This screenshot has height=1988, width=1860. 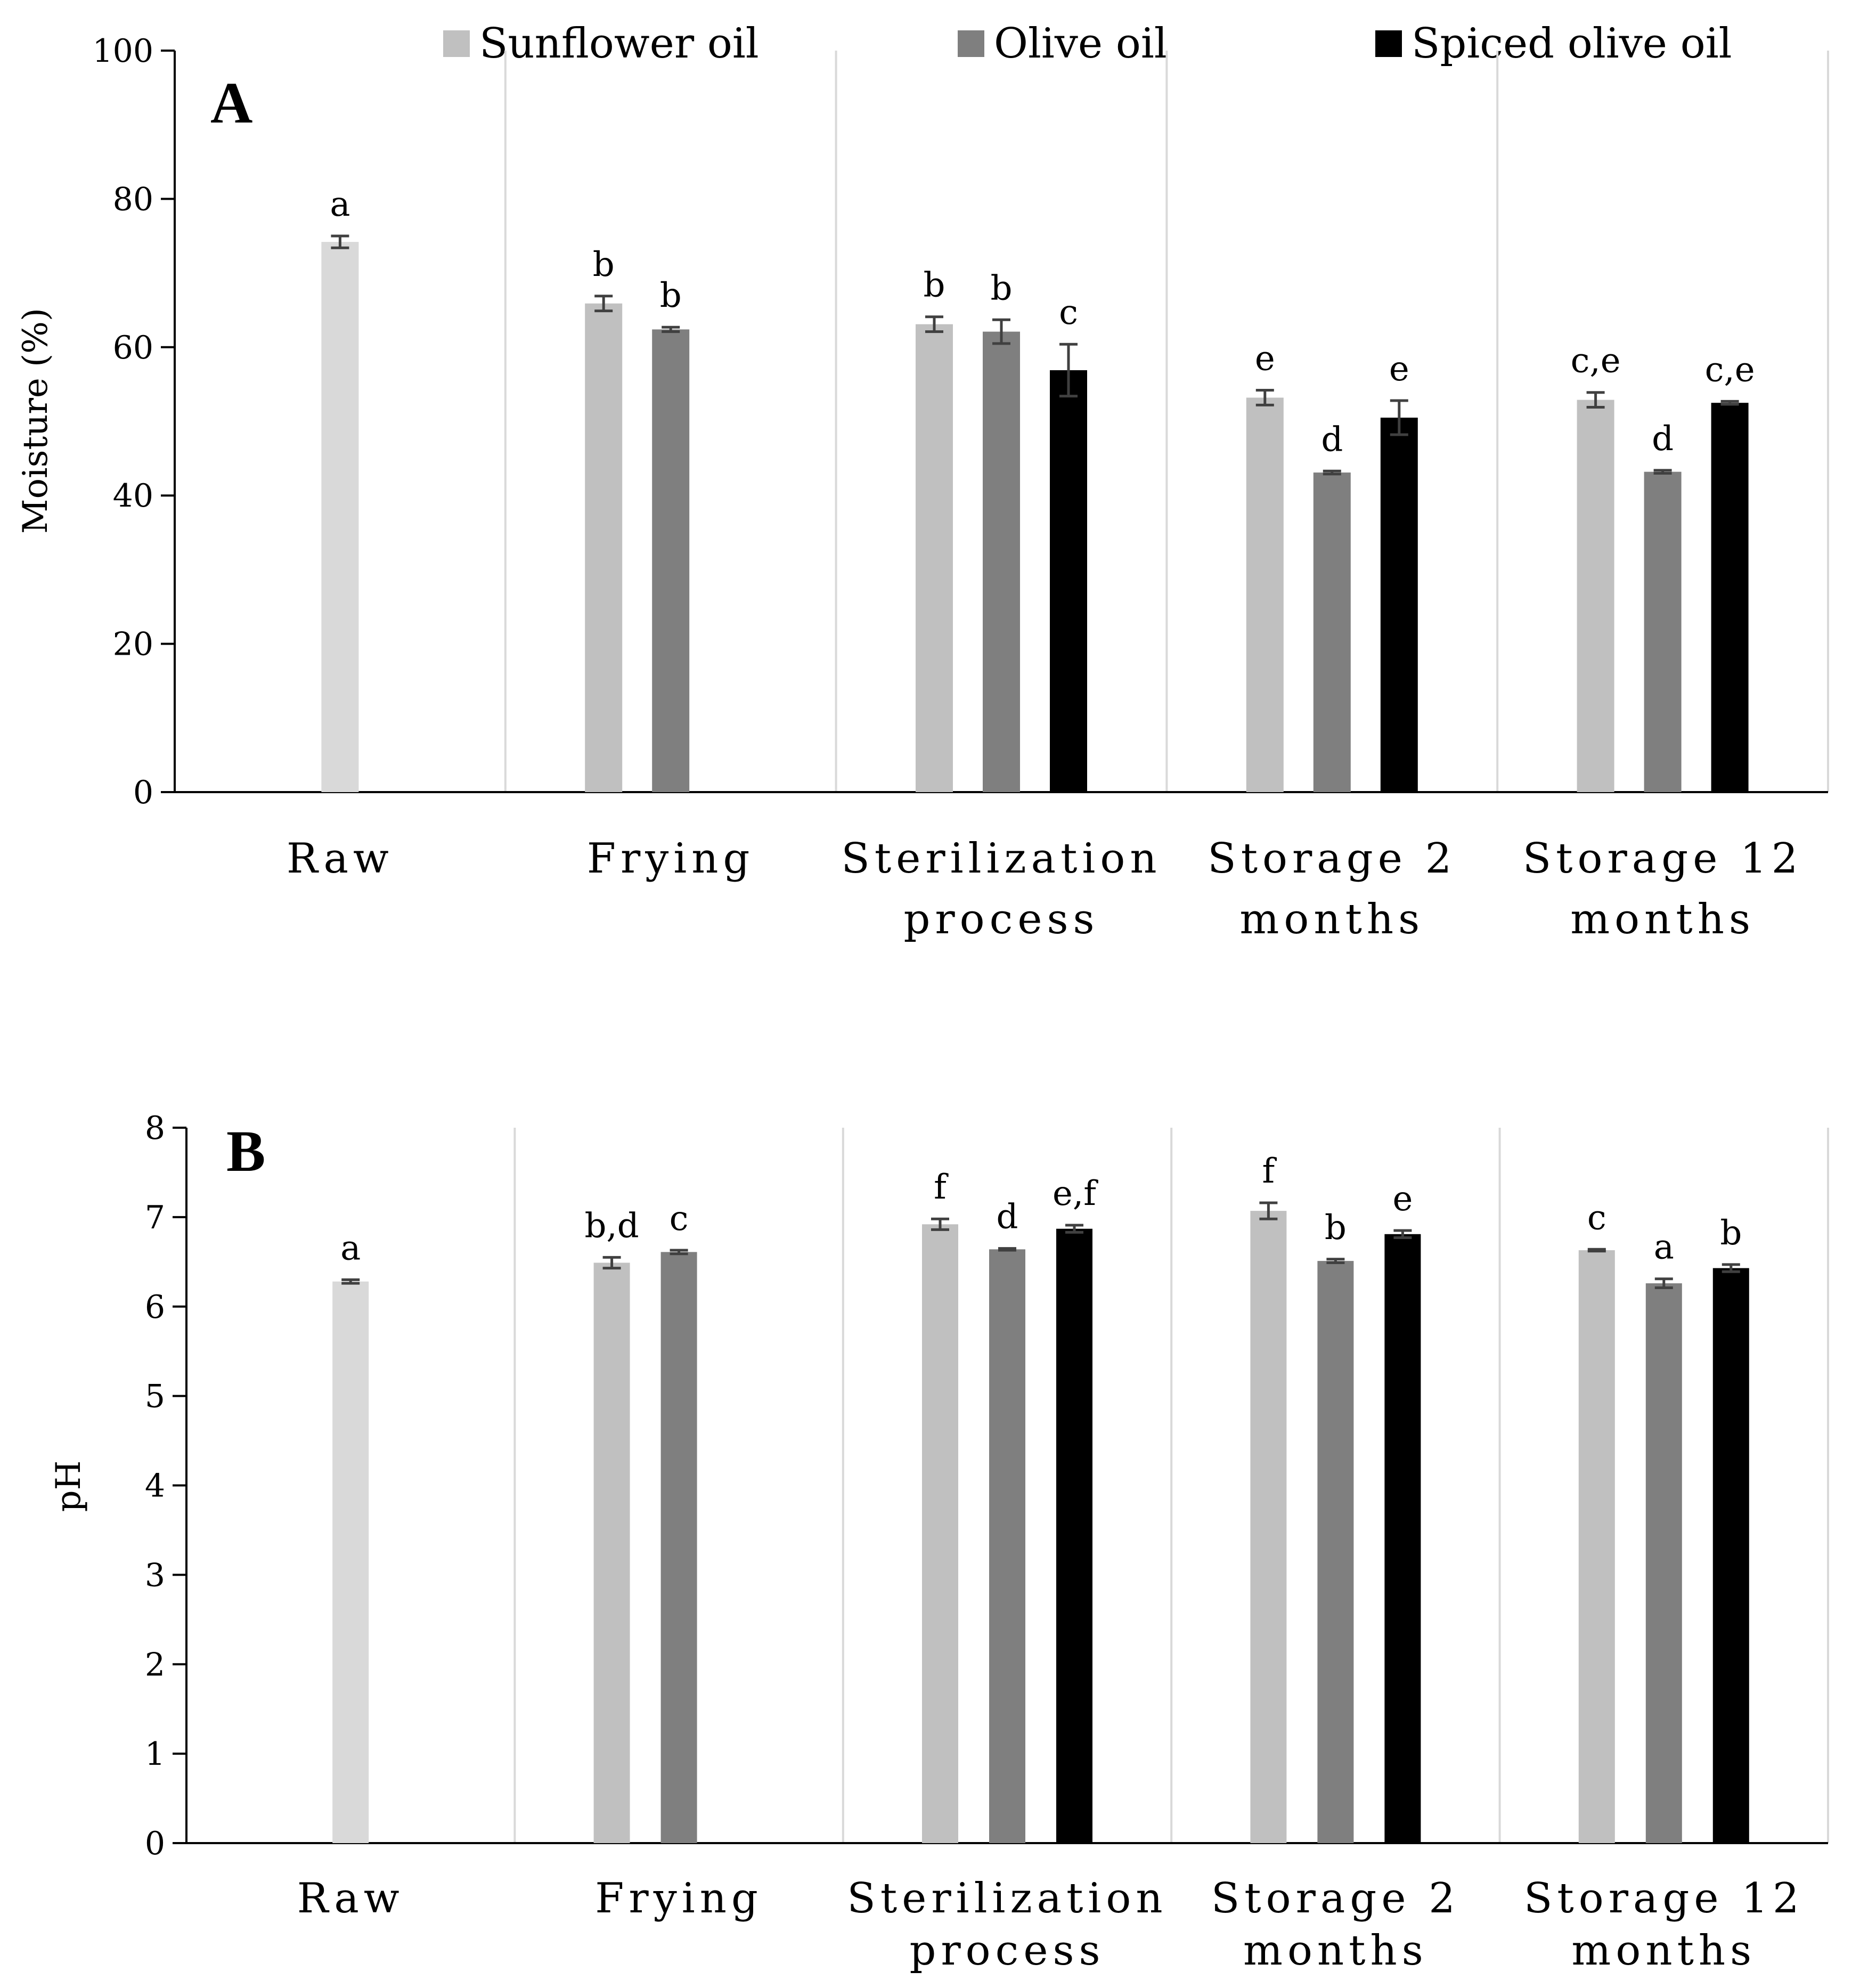 What do you see at coordinates (155, 1665) in the screenshot?
I see `y-tick-label: 2` at bounding box center [155, 1665].